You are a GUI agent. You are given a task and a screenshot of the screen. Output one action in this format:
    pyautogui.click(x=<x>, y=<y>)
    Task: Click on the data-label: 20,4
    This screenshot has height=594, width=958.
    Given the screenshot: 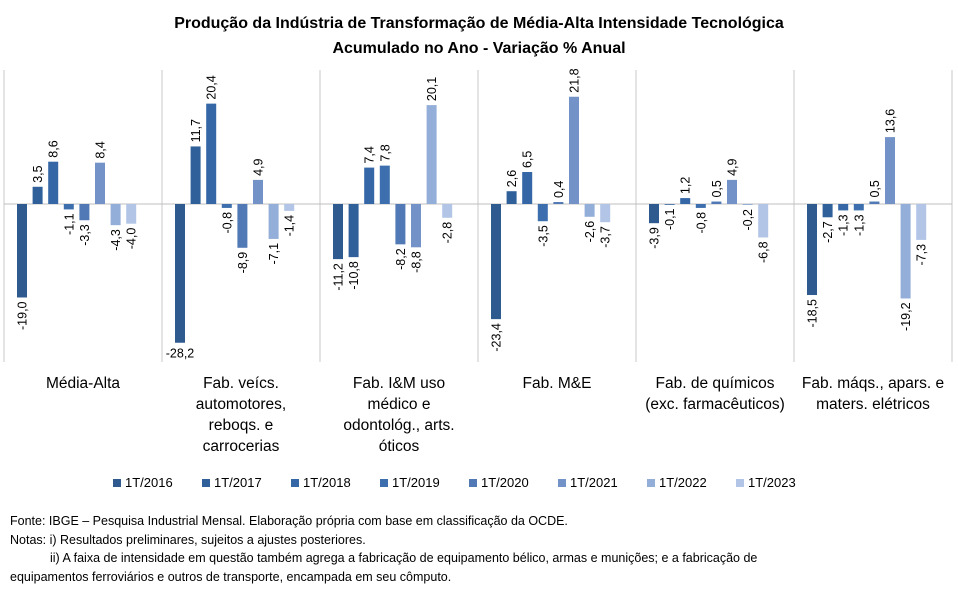 What is the action you would take?
    pyautogui.click(x=212, y=87)
    